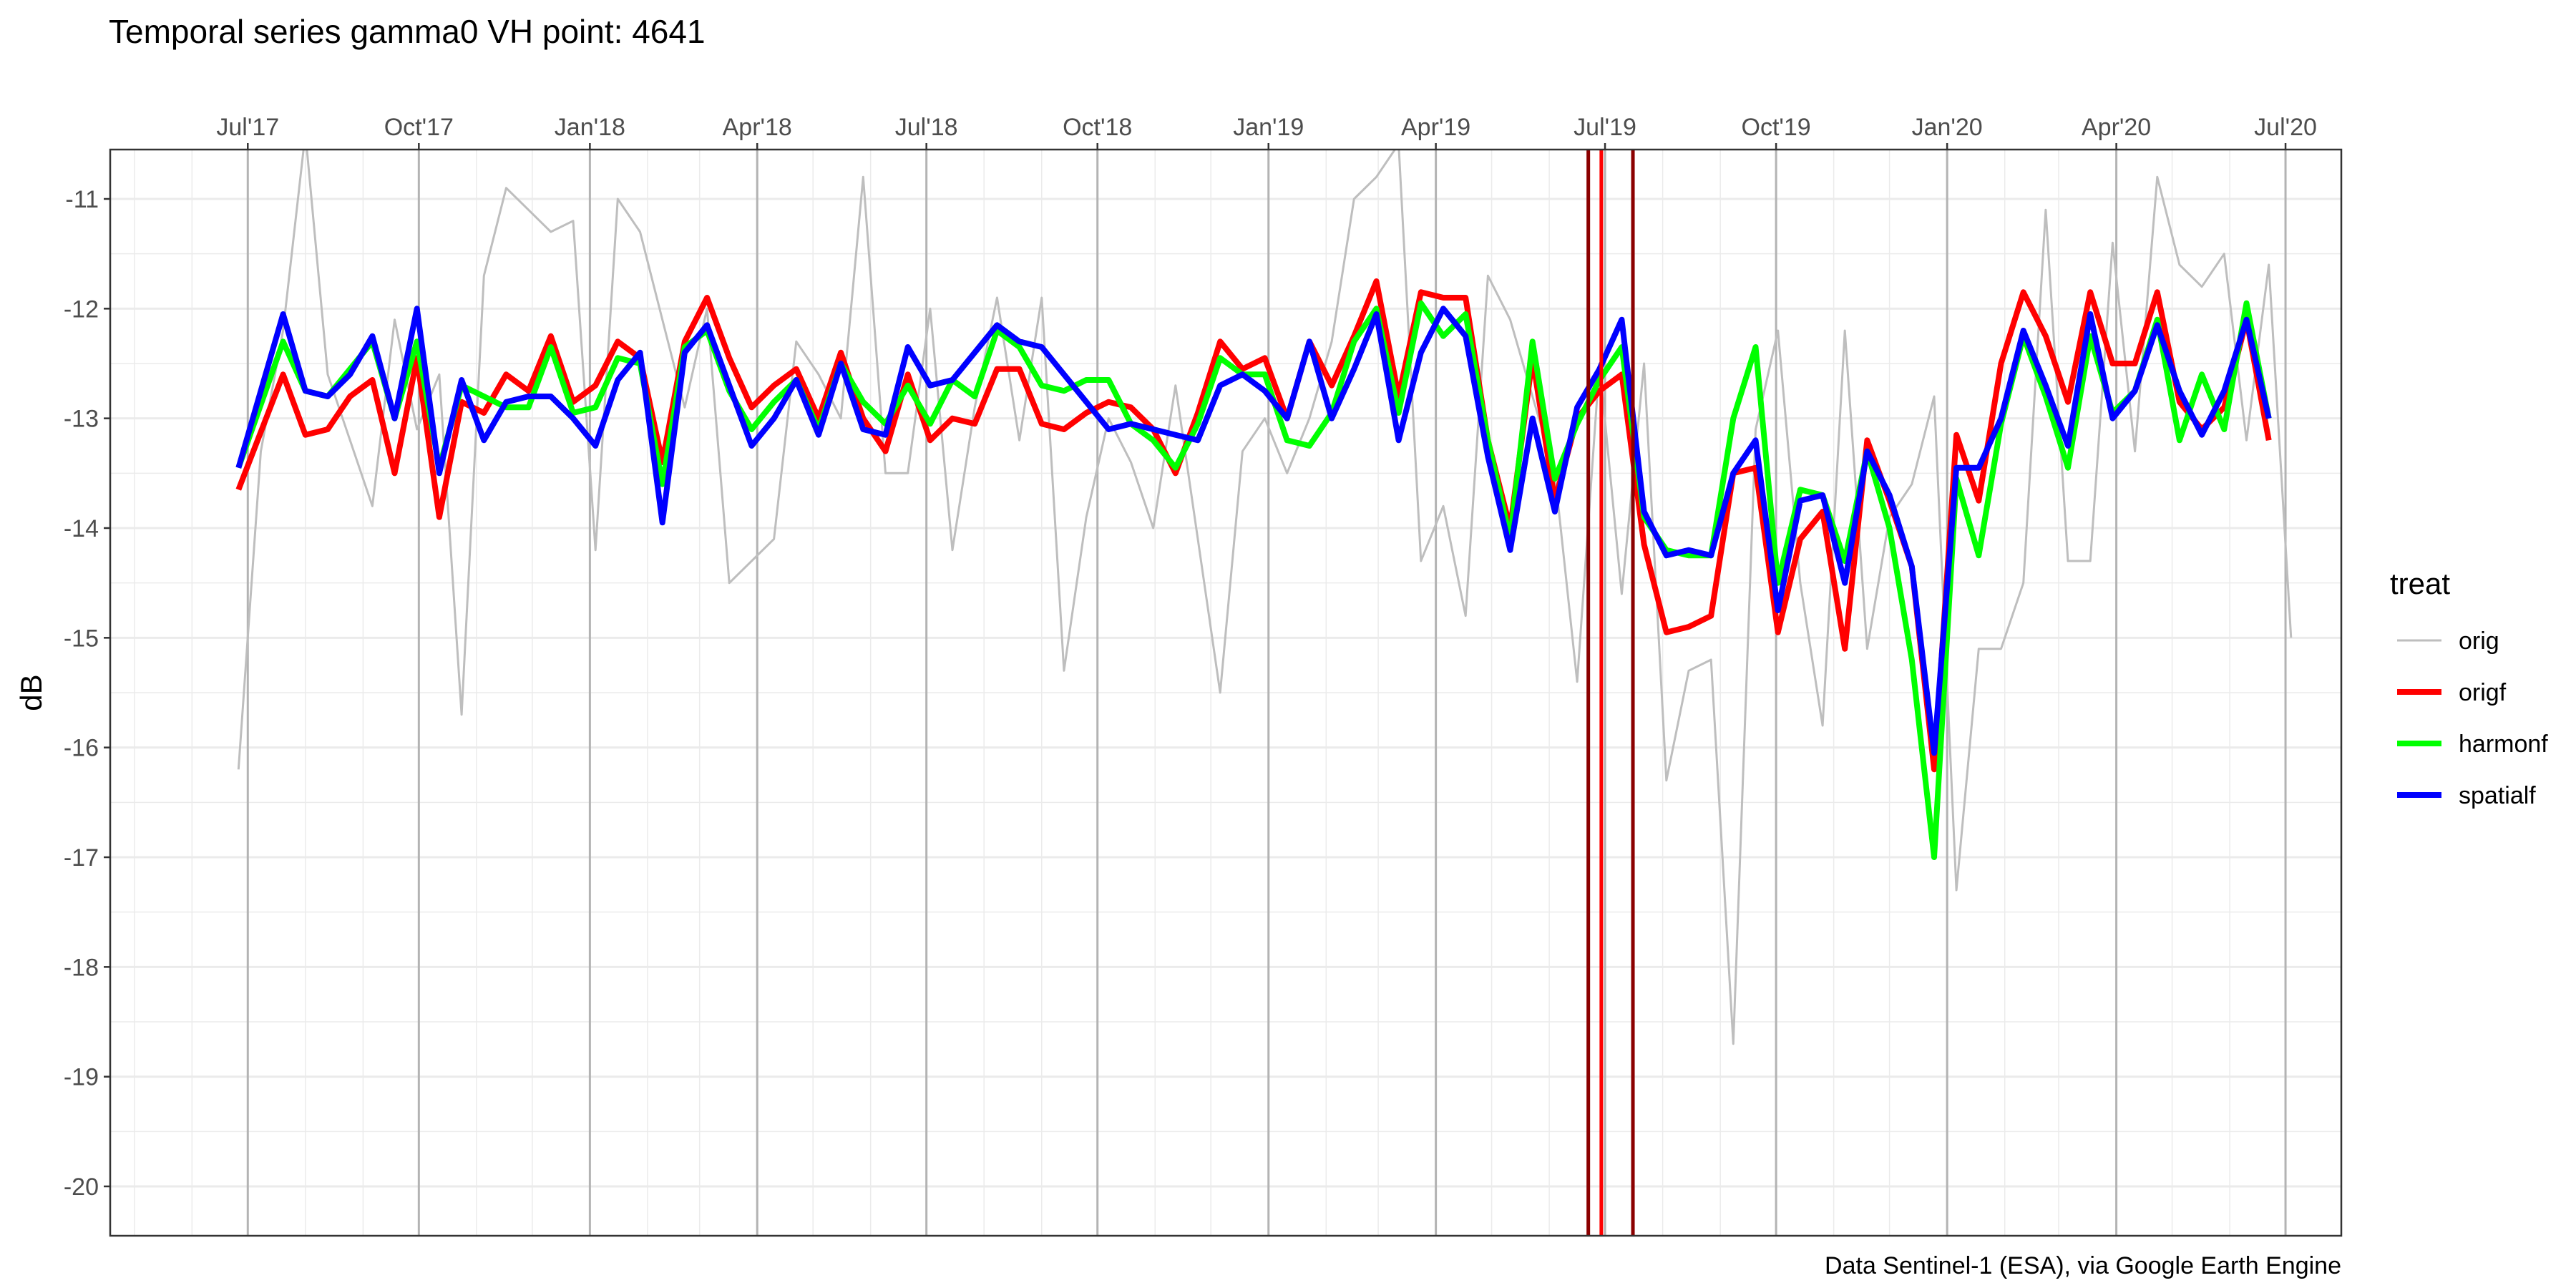 Image resolution: width=2576 pixels, height=1288 pixels. What do you see at coordinates (81, 419) in the screenshot?
I see `y-tick-label: -13` at bounding box center [81, 419].